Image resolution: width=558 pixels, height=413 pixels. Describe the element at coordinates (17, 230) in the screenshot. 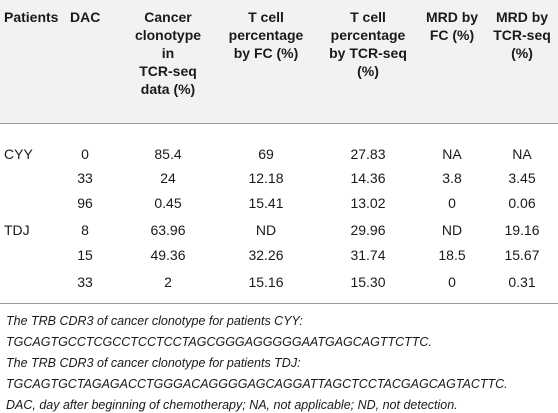

I see `cell-patient: TDJ` at that location.